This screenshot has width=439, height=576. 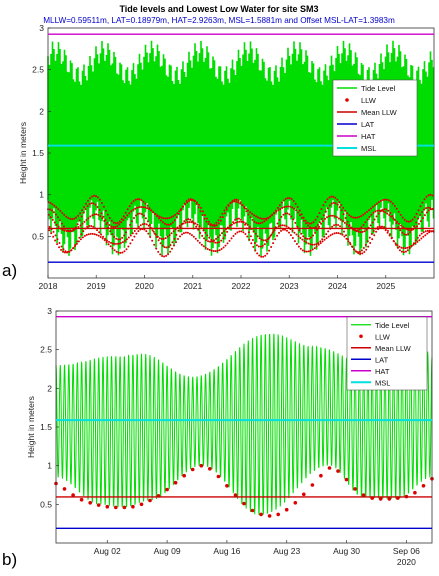 What do you see at coordinates (382, 382) in the screenshot?
I see `legend-label: MSL` at bounding box center [382, 382].